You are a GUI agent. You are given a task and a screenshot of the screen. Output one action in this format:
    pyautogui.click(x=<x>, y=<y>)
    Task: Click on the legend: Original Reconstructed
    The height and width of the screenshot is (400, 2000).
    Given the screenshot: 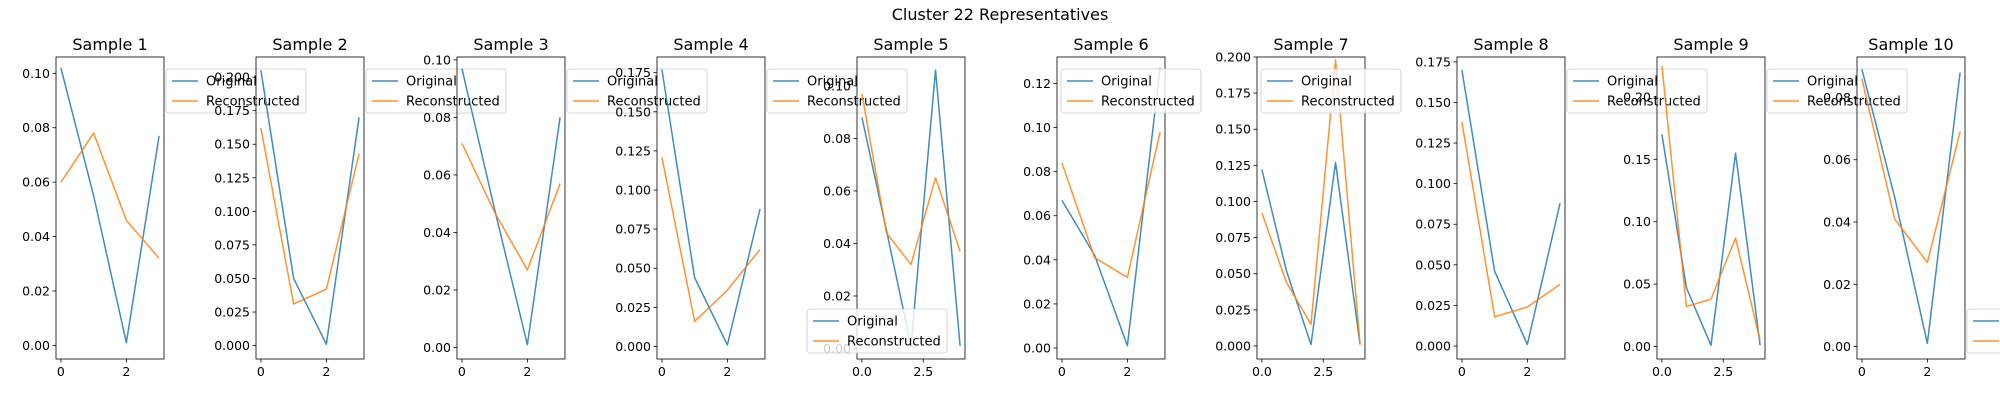 What is the action you would take?
    pyautogui.click(x=877, y=331)
    